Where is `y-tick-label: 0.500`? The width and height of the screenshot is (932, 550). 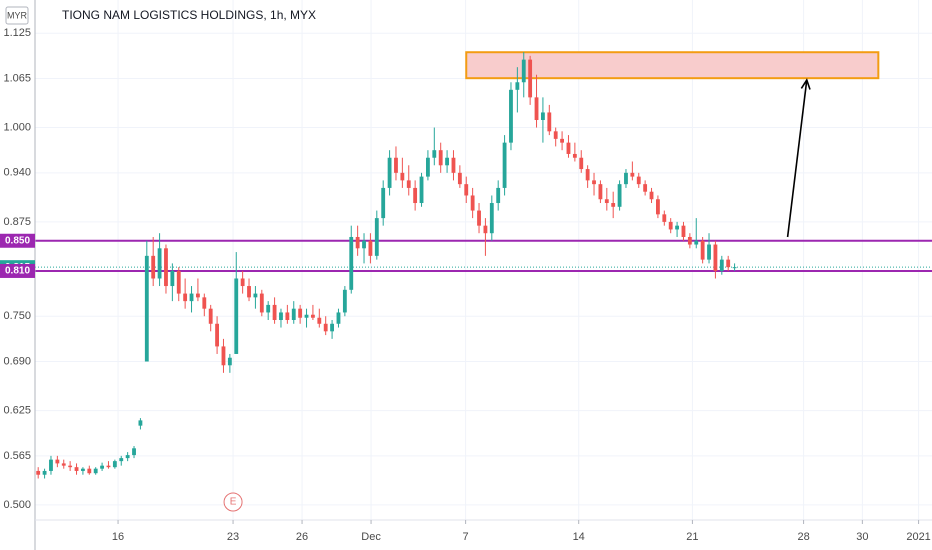 y-tick-label: 0.500 is located at coordinates (17, 505).